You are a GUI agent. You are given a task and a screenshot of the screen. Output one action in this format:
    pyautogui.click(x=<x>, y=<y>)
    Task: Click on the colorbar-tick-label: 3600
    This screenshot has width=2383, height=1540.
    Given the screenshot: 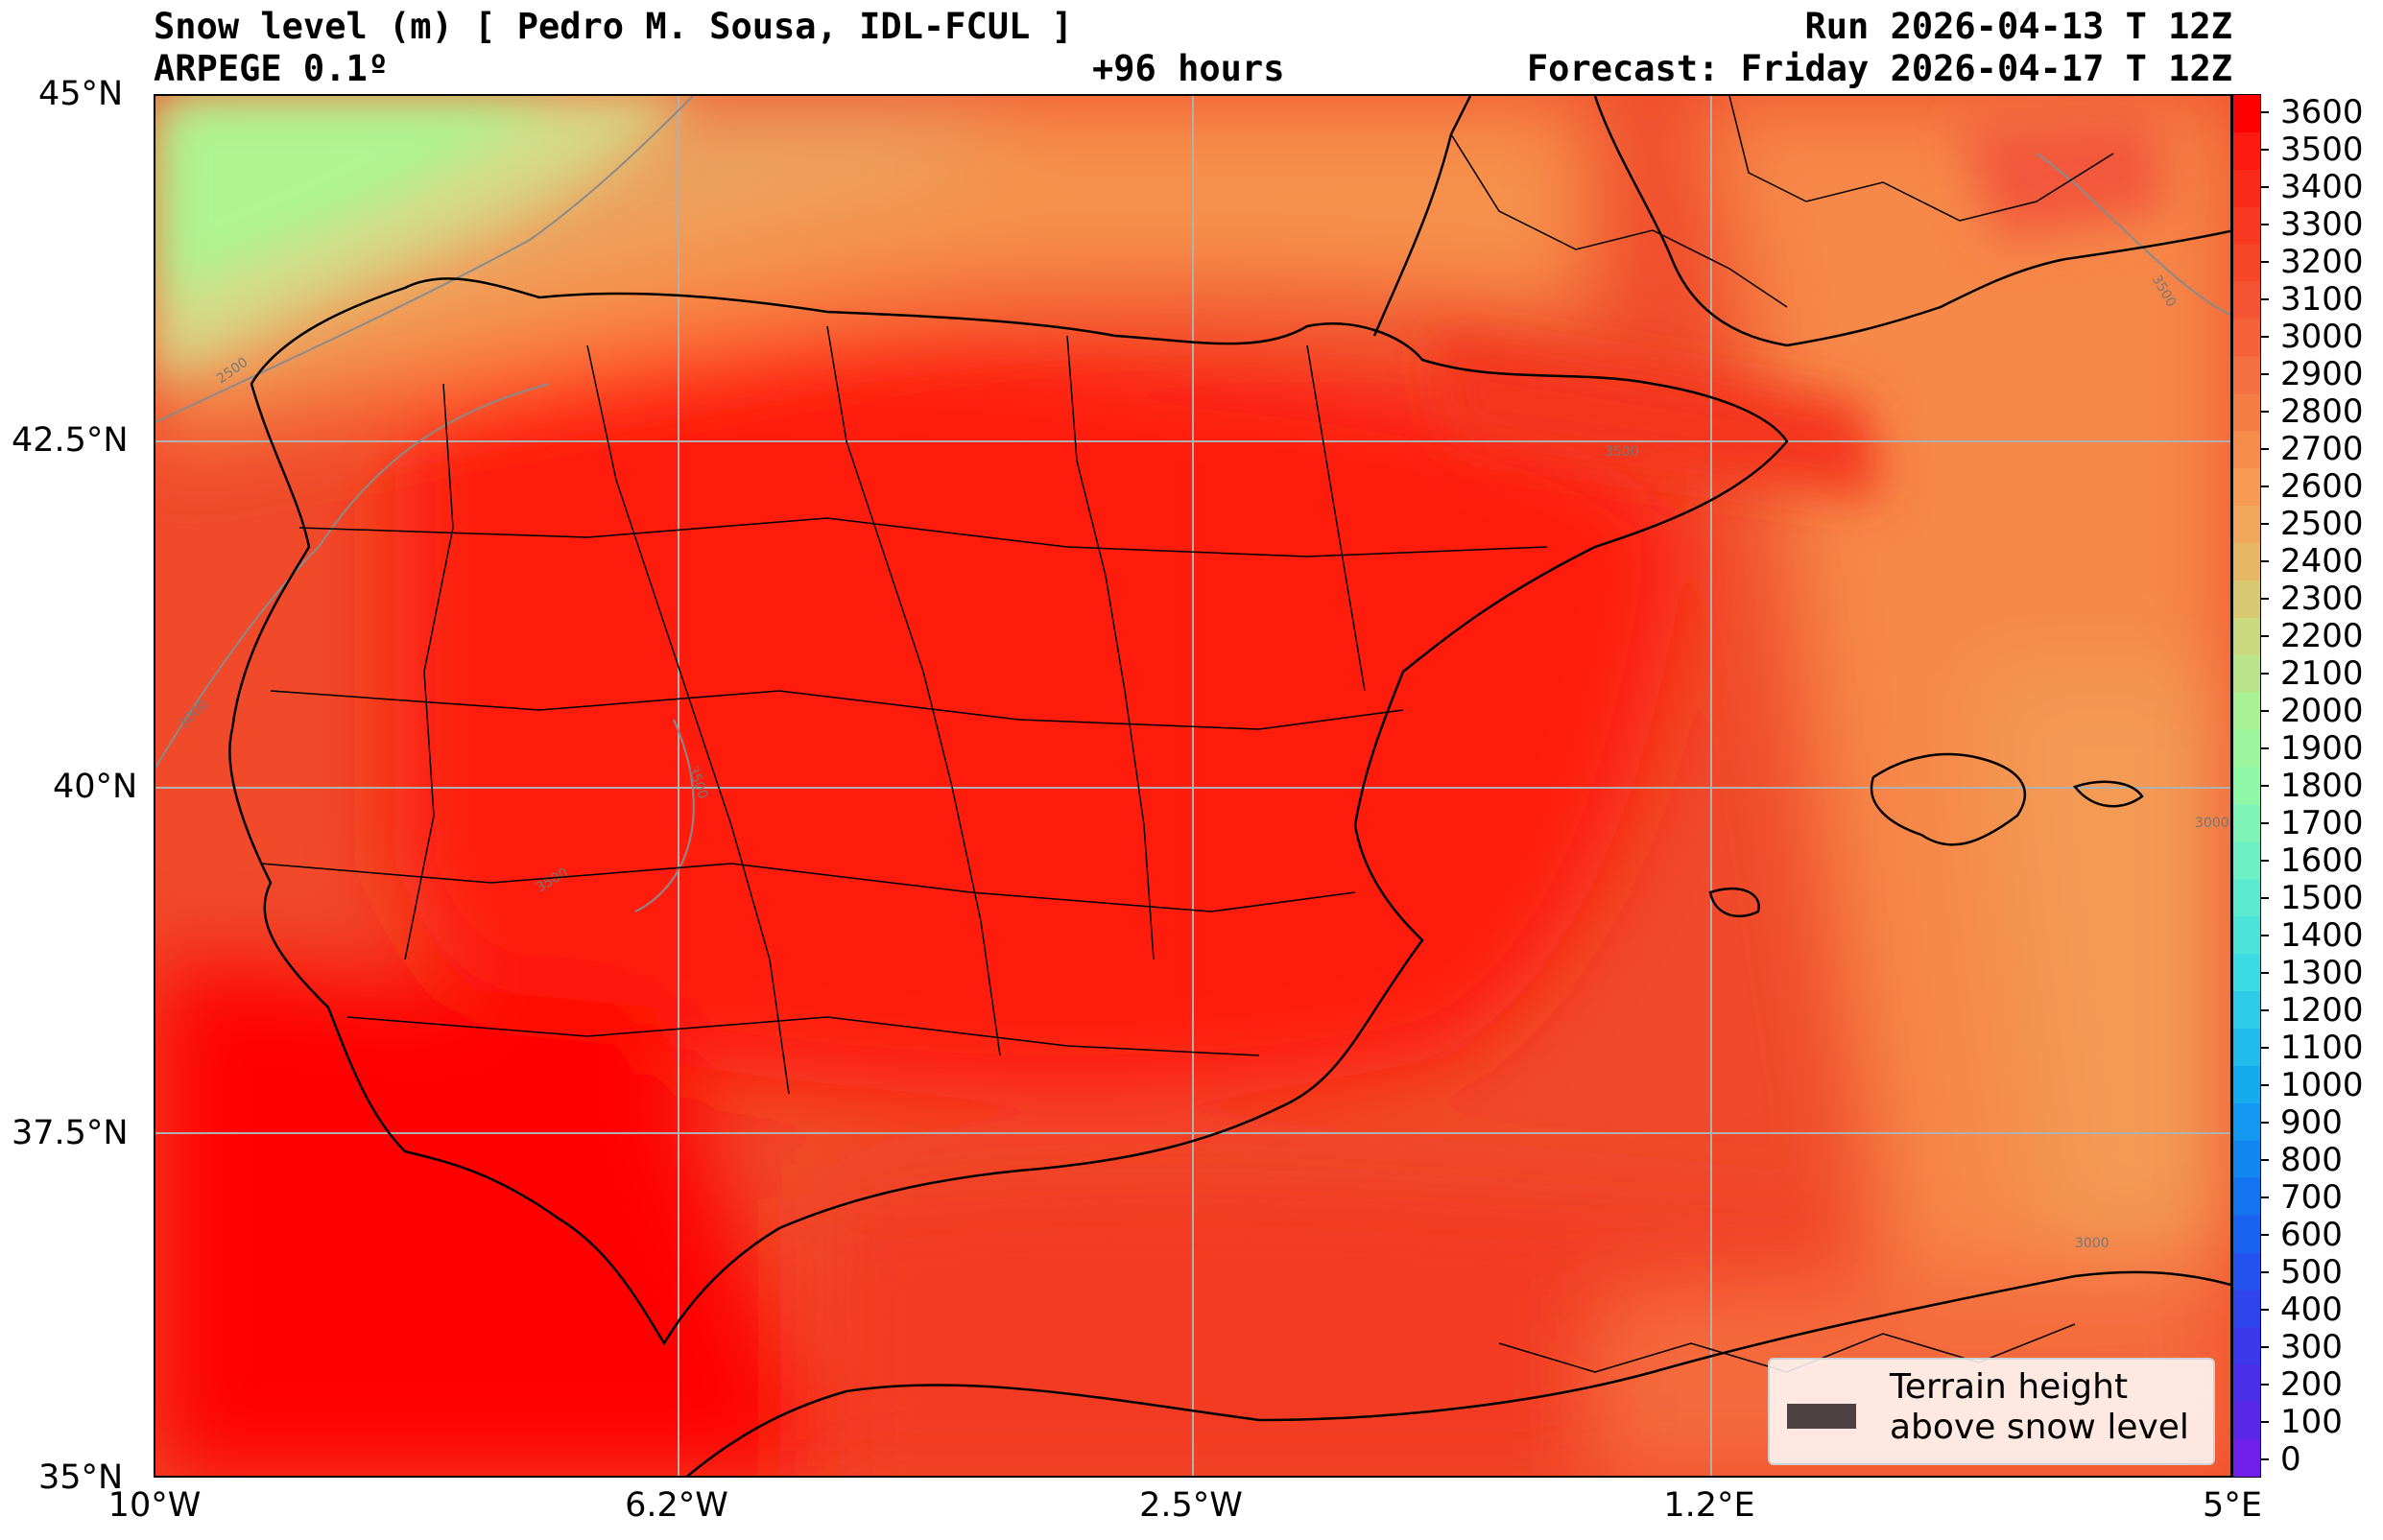 What is the action you would take?
    pyautogui.click(x=2322, y=112)
    